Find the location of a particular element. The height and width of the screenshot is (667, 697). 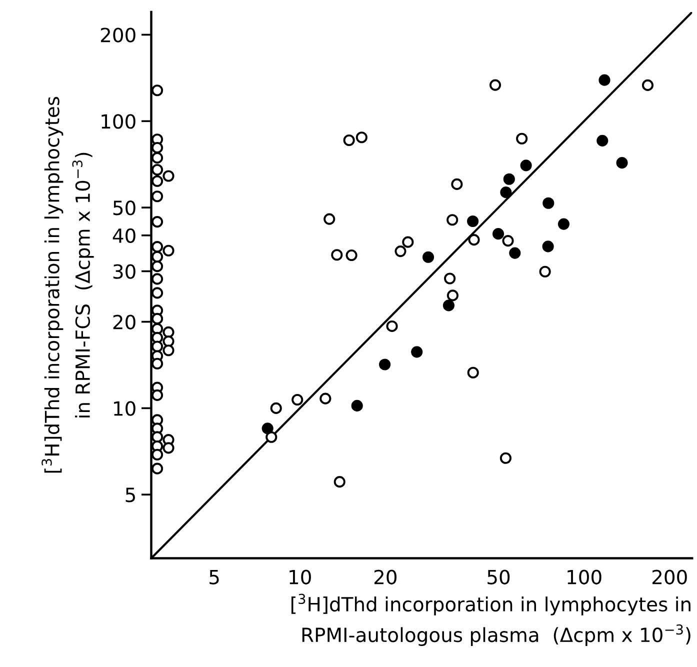

y-tick-label: 50 is located at coordinates (124, 208).